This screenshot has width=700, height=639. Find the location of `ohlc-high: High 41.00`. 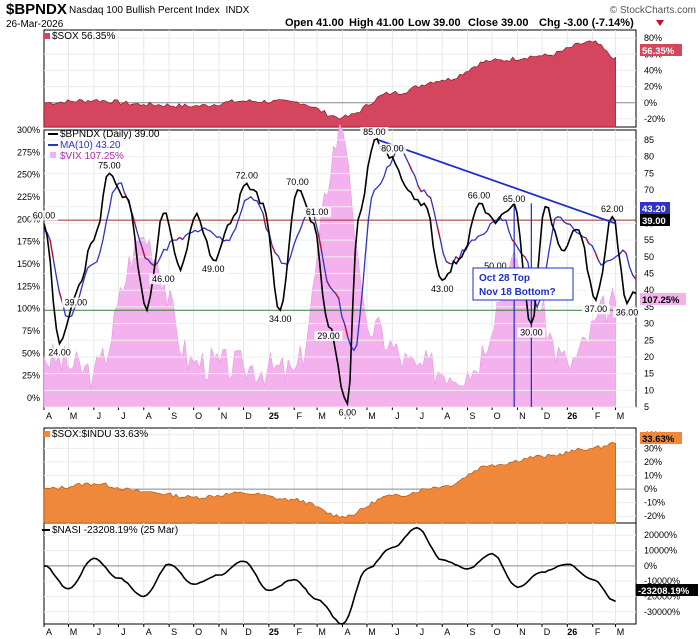

ohlc-high: High 41.00 is located at coordinates (376, 23).